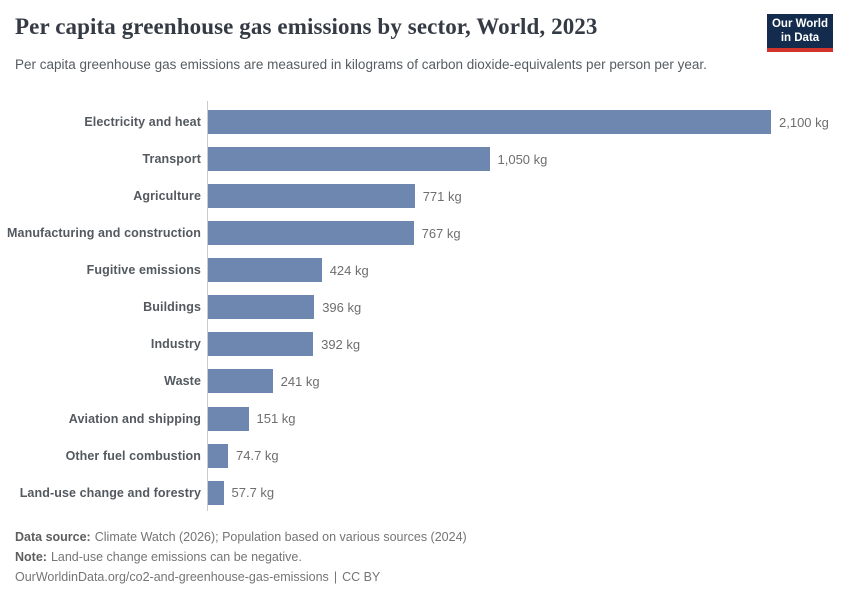  I want to click on chart-row: Land-use change and forestry 57.7 kg, so click(425, 492).